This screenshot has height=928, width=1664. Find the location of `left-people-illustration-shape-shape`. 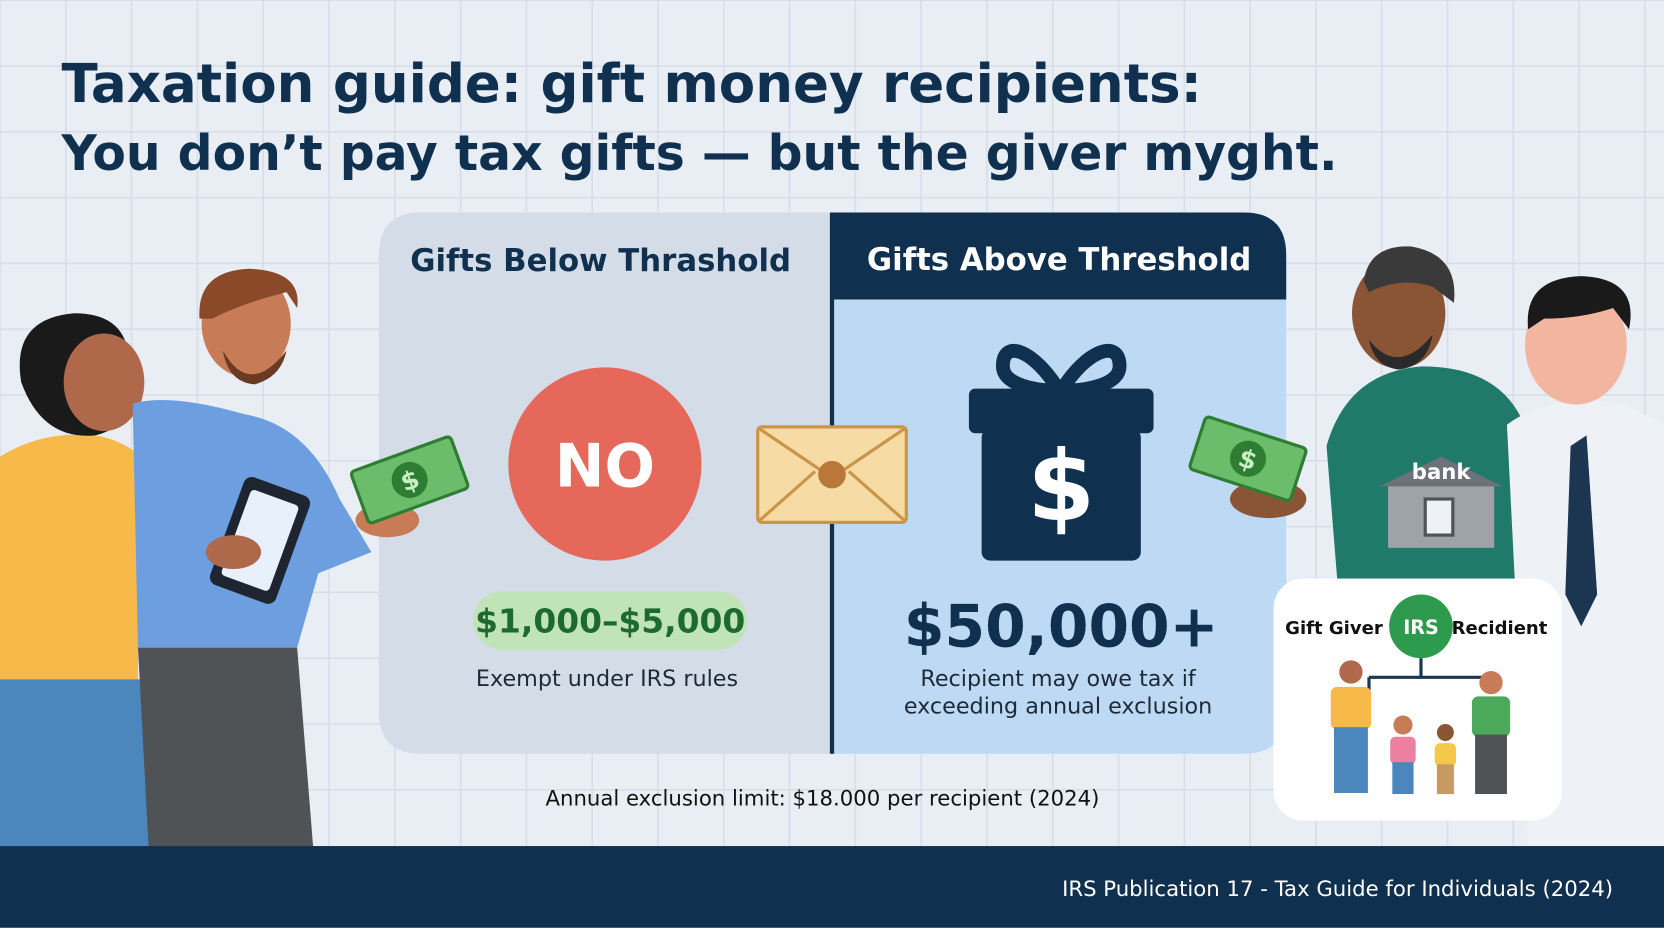

left-people-illustration-shape-shape is located at coordinates (409, 479).